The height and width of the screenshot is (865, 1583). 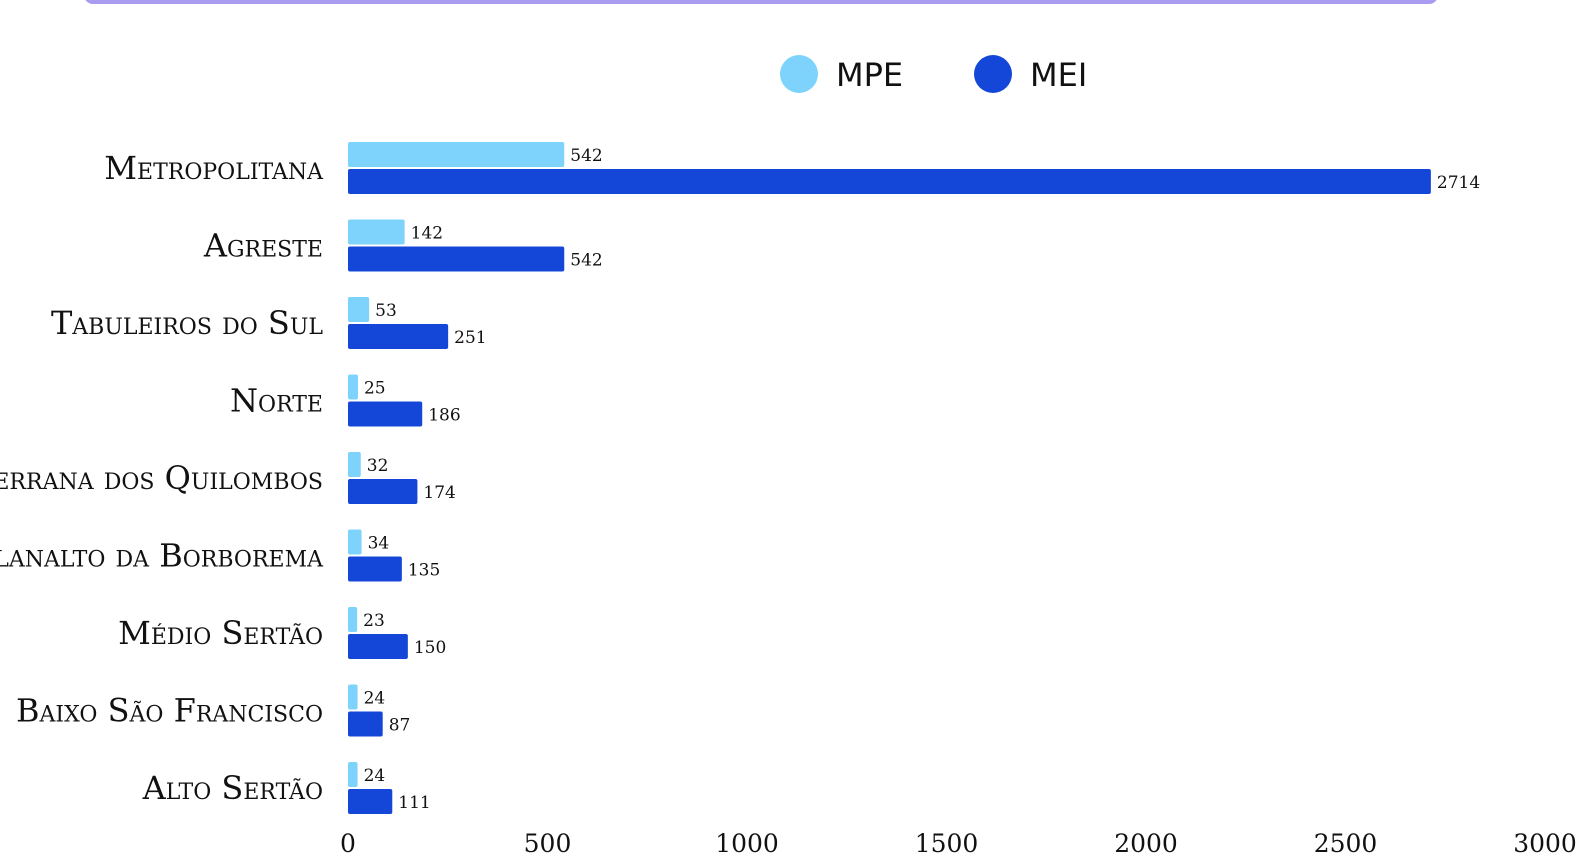 I want to click on x-tick-label-500: 500, so click(x=548, y=843).